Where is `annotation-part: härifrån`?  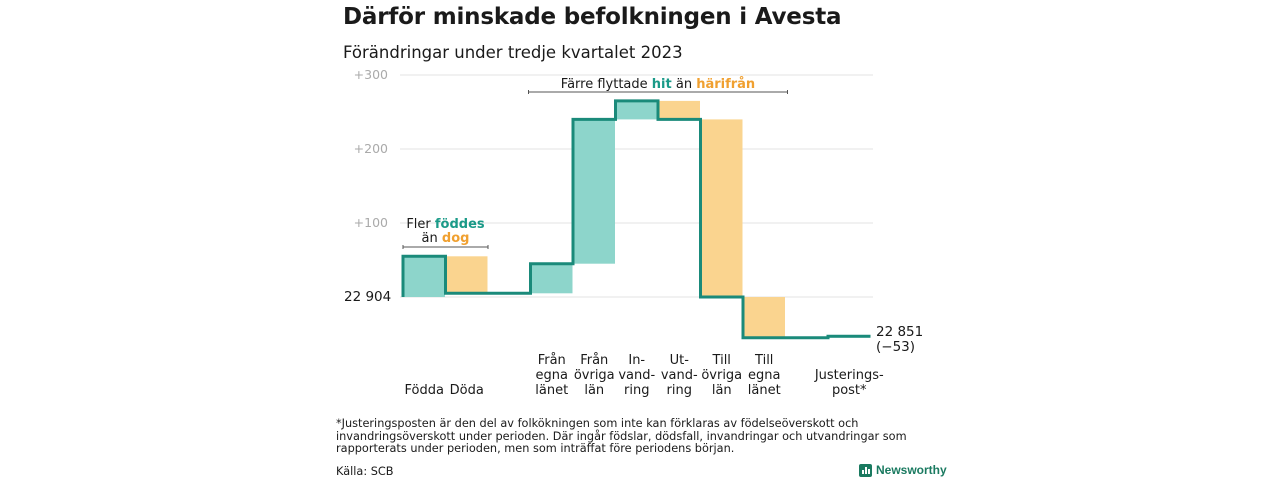
annotation-part: härifrån is located at coordinates (725, 84).